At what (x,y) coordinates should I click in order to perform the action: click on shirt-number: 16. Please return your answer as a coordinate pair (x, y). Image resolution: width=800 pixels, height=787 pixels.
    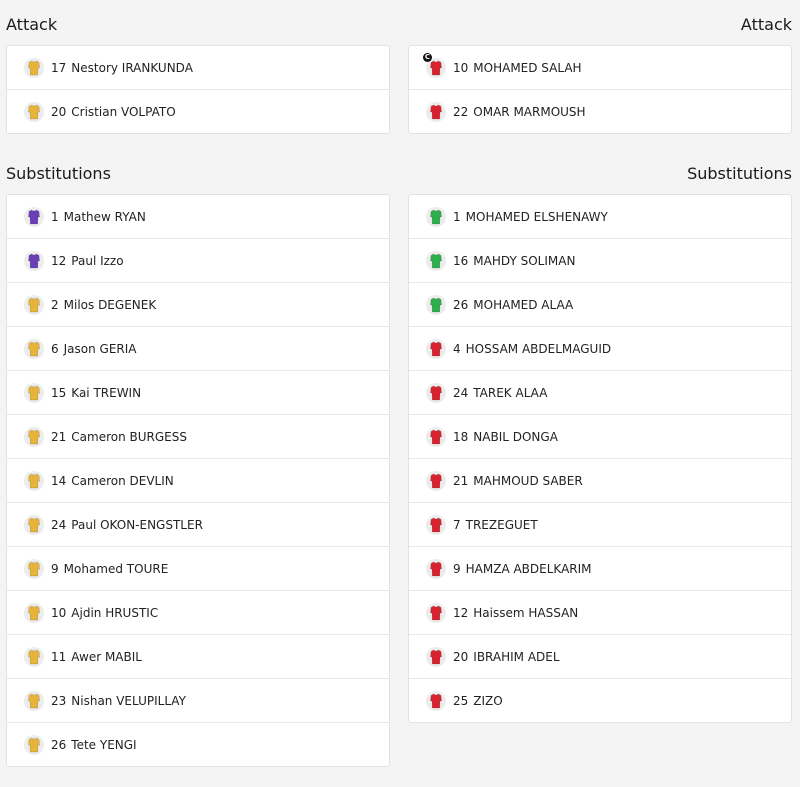
    Looking at the image, I should click on (461, 260).